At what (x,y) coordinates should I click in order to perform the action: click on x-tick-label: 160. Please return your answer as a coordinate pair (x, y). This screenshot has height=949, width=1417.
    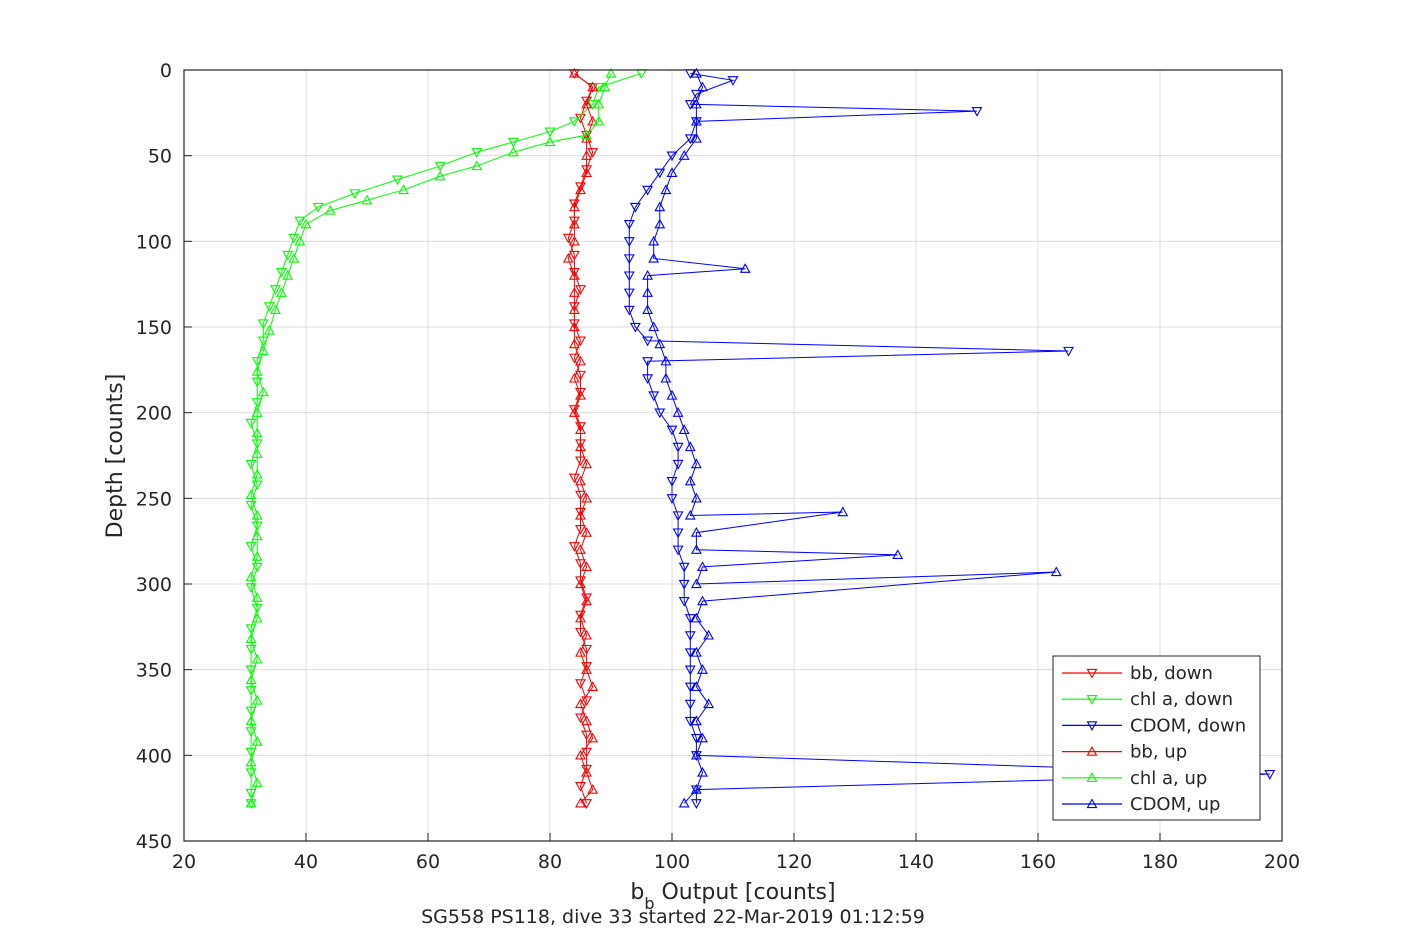
    Looking at the image, I should click on (1038, 862).